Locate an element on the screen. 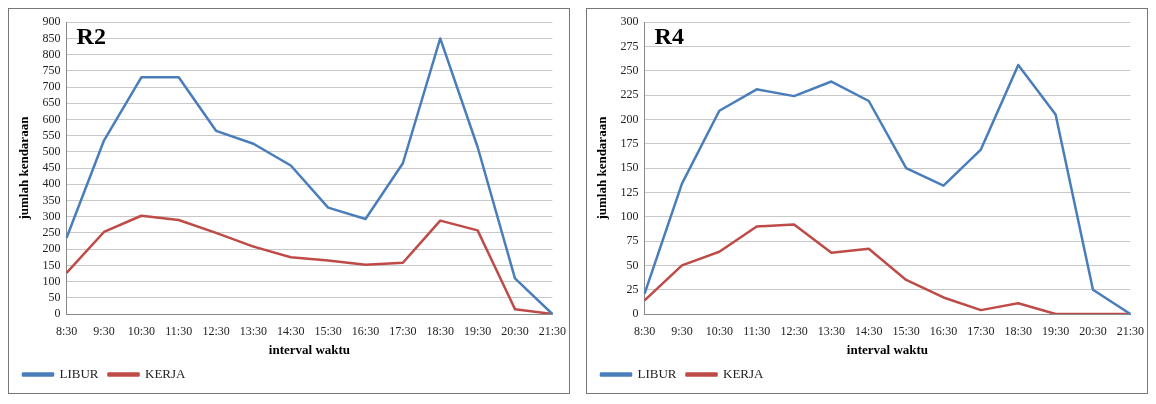 The width and height of the screenshot is (1156, 404). y-tick-label: 650 is located at coordinates (51, 102).